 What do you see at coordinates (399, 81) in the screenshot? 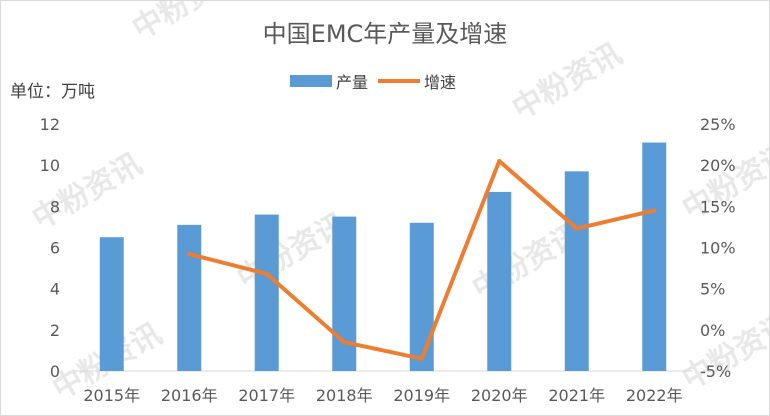
I see `legend-line-swatch` at bounding box center [399, 81].